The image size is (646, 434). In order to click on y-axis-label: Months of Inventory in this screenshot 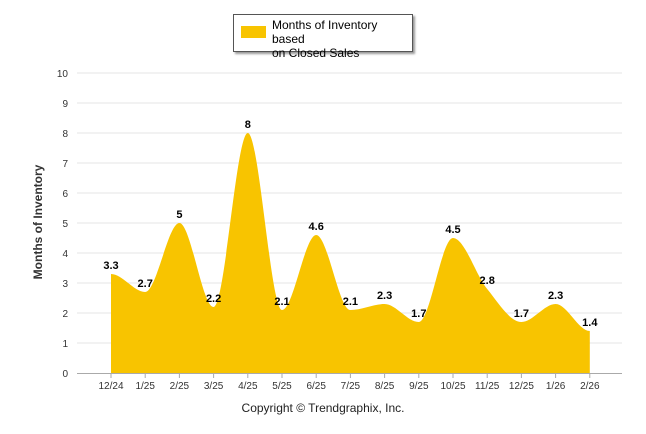, I will do `click(38, 222)`.